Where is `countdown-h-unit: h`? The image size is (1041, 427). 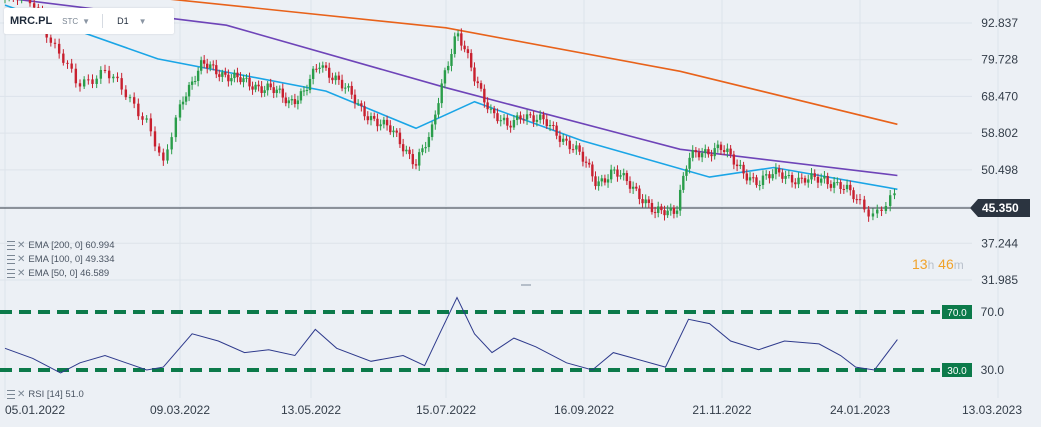 countdown-h-unit: h is located at coordinates (931, 265).